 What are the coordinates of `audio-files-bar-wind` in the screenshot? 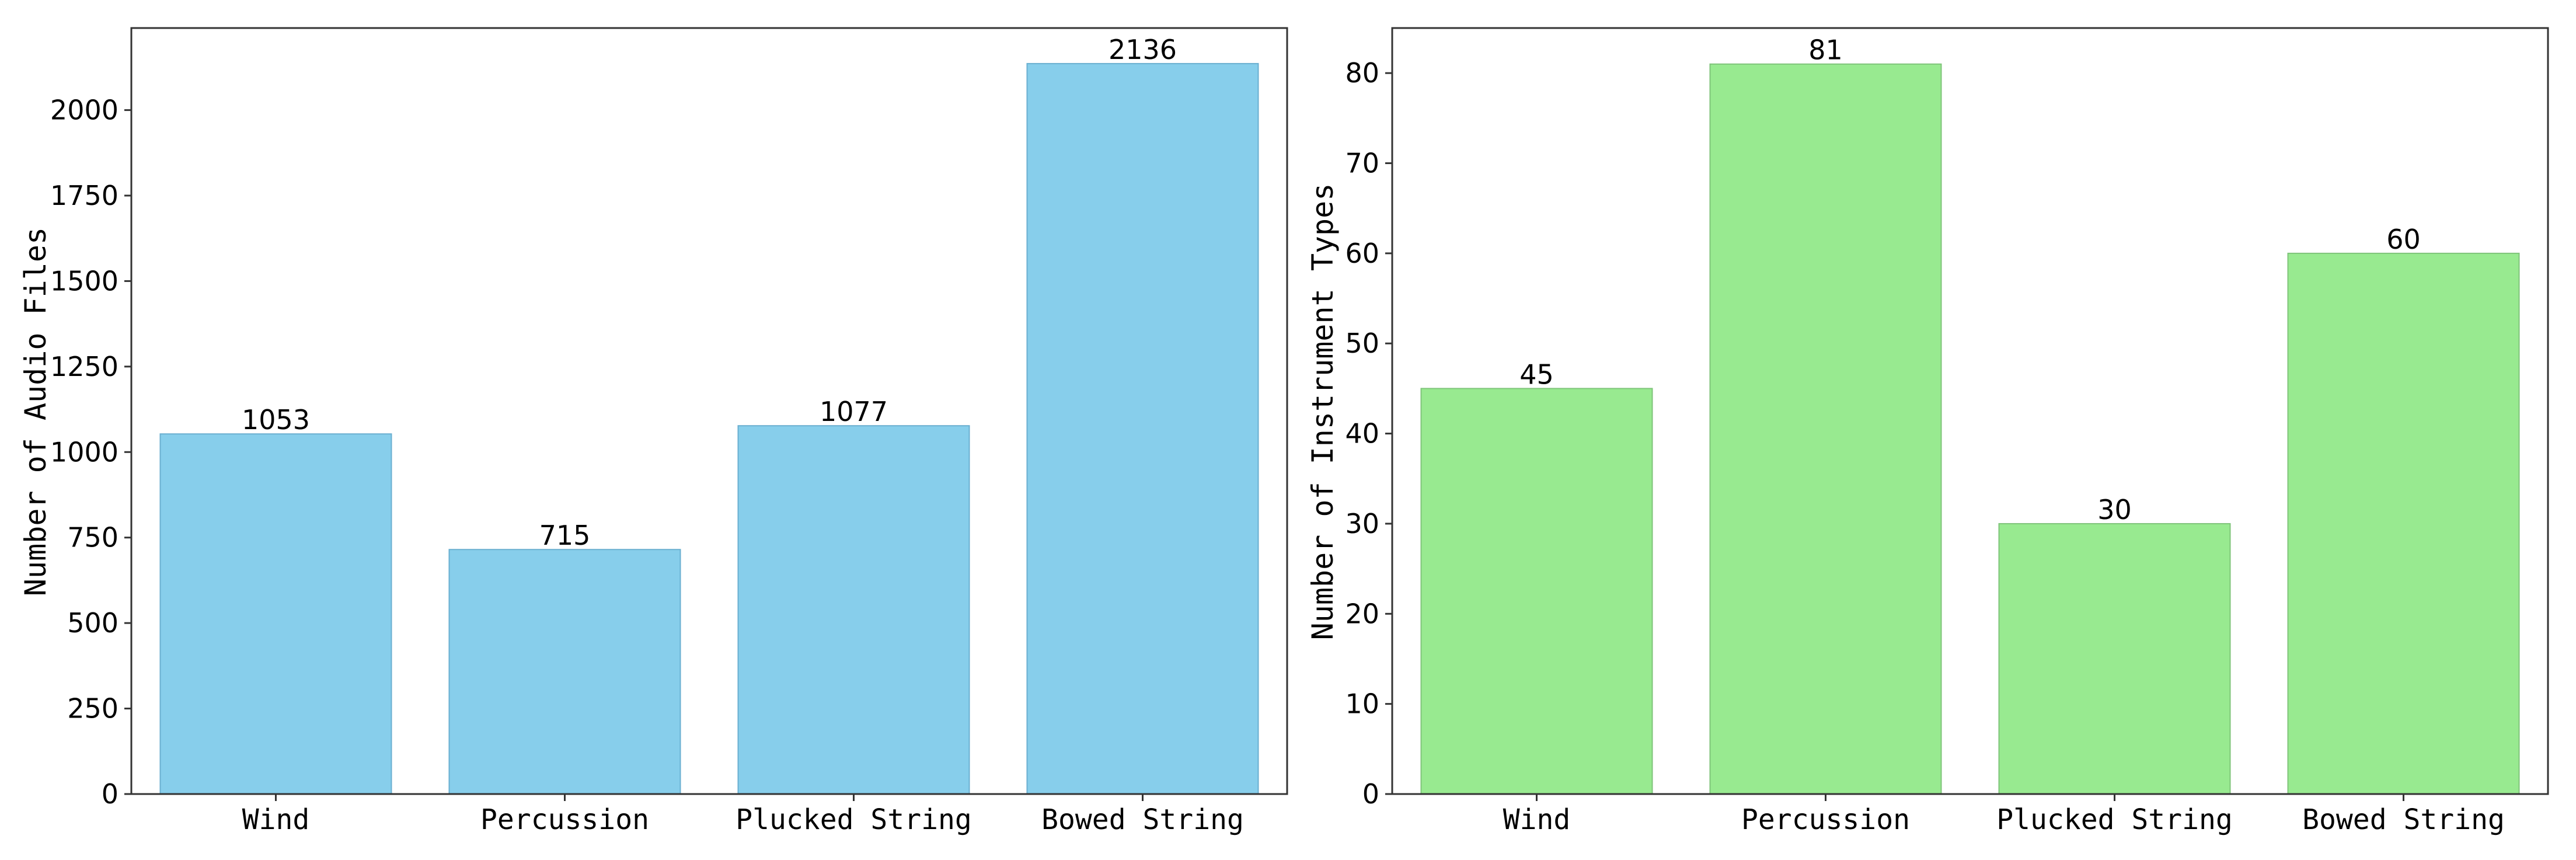 It's located at (275, 614).